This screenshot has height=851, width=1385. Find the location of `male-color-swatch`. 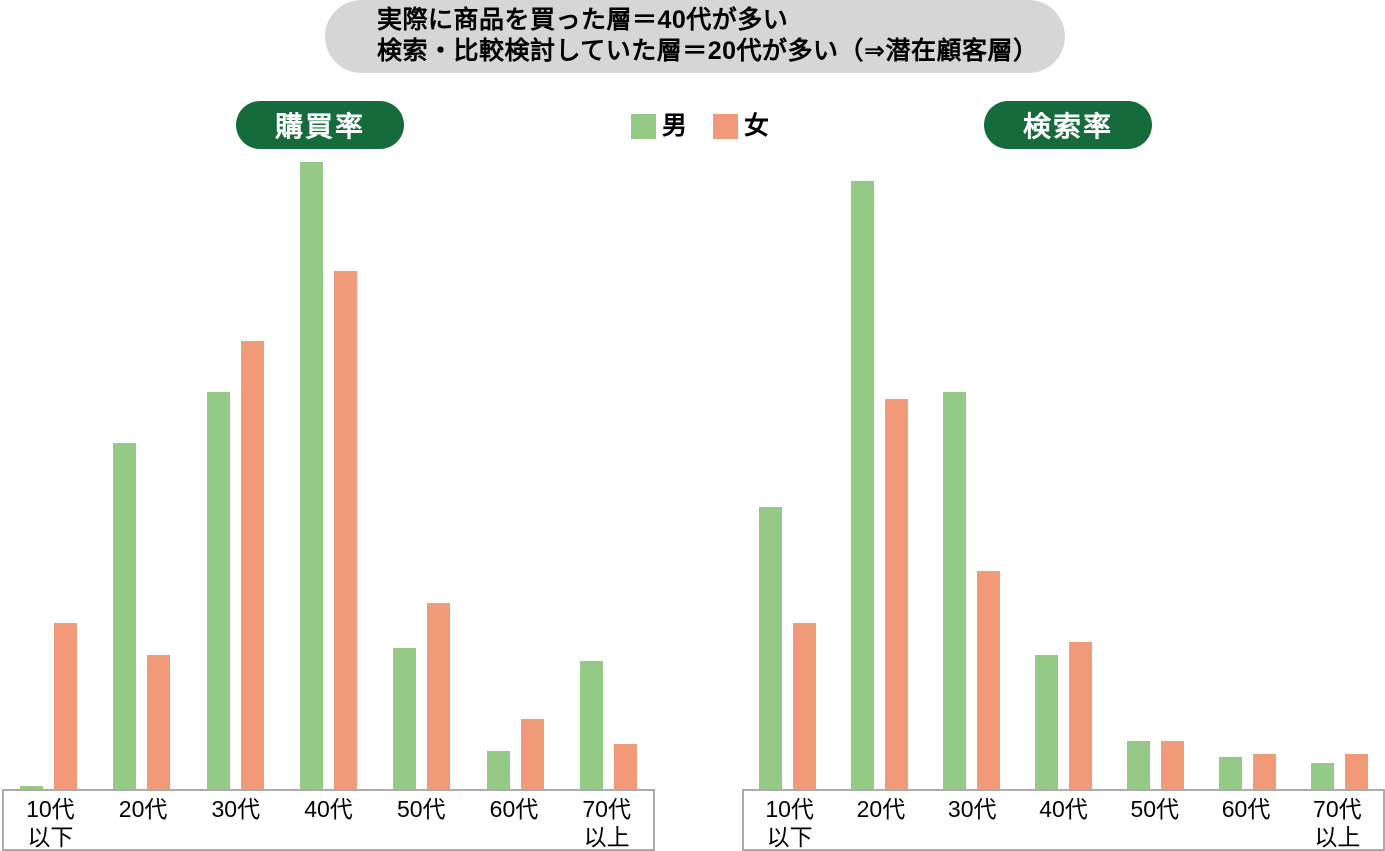

male-color-swatch is located at coordinates (643, 126).